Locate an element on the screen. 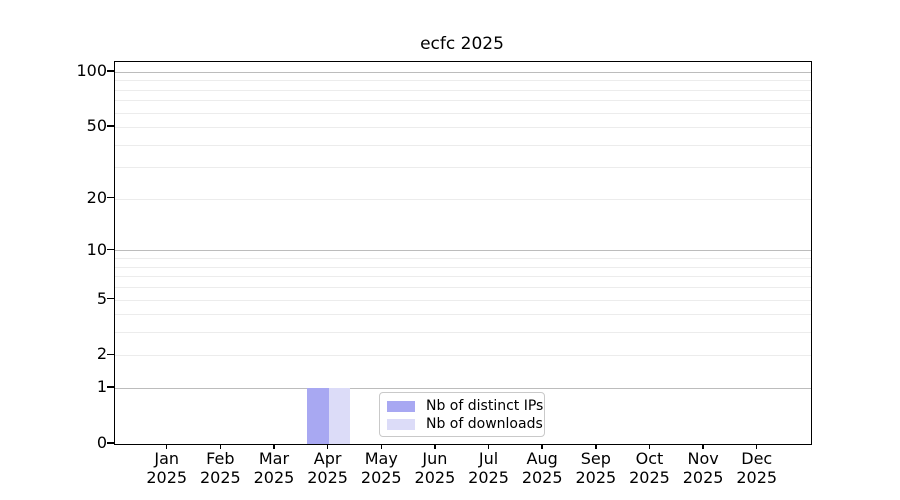 The height and width of the screenshot is (500, 900). legend-label-distinct-ips: Nb of distinct IPs is located at coordinates (485, 406).